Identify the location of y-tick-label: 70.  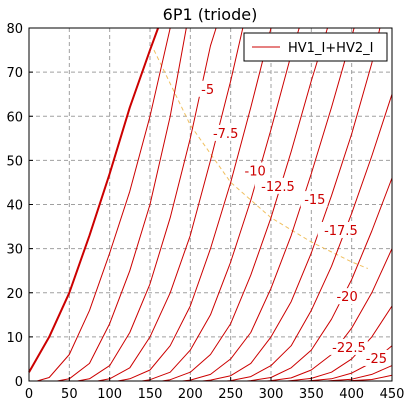
(14, 73).